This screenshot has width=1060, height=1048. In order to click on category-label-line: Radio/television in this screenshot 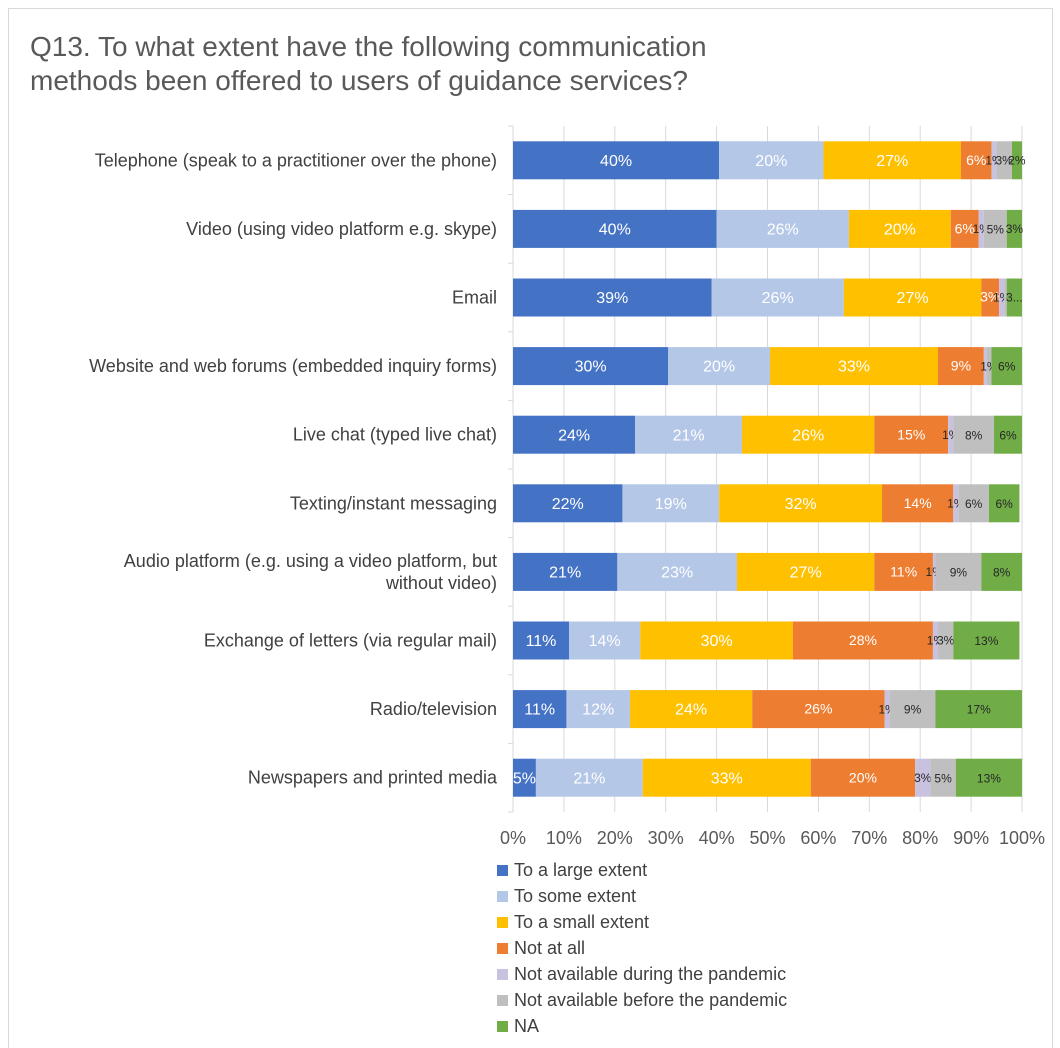, I will do `click(433, 709)`.